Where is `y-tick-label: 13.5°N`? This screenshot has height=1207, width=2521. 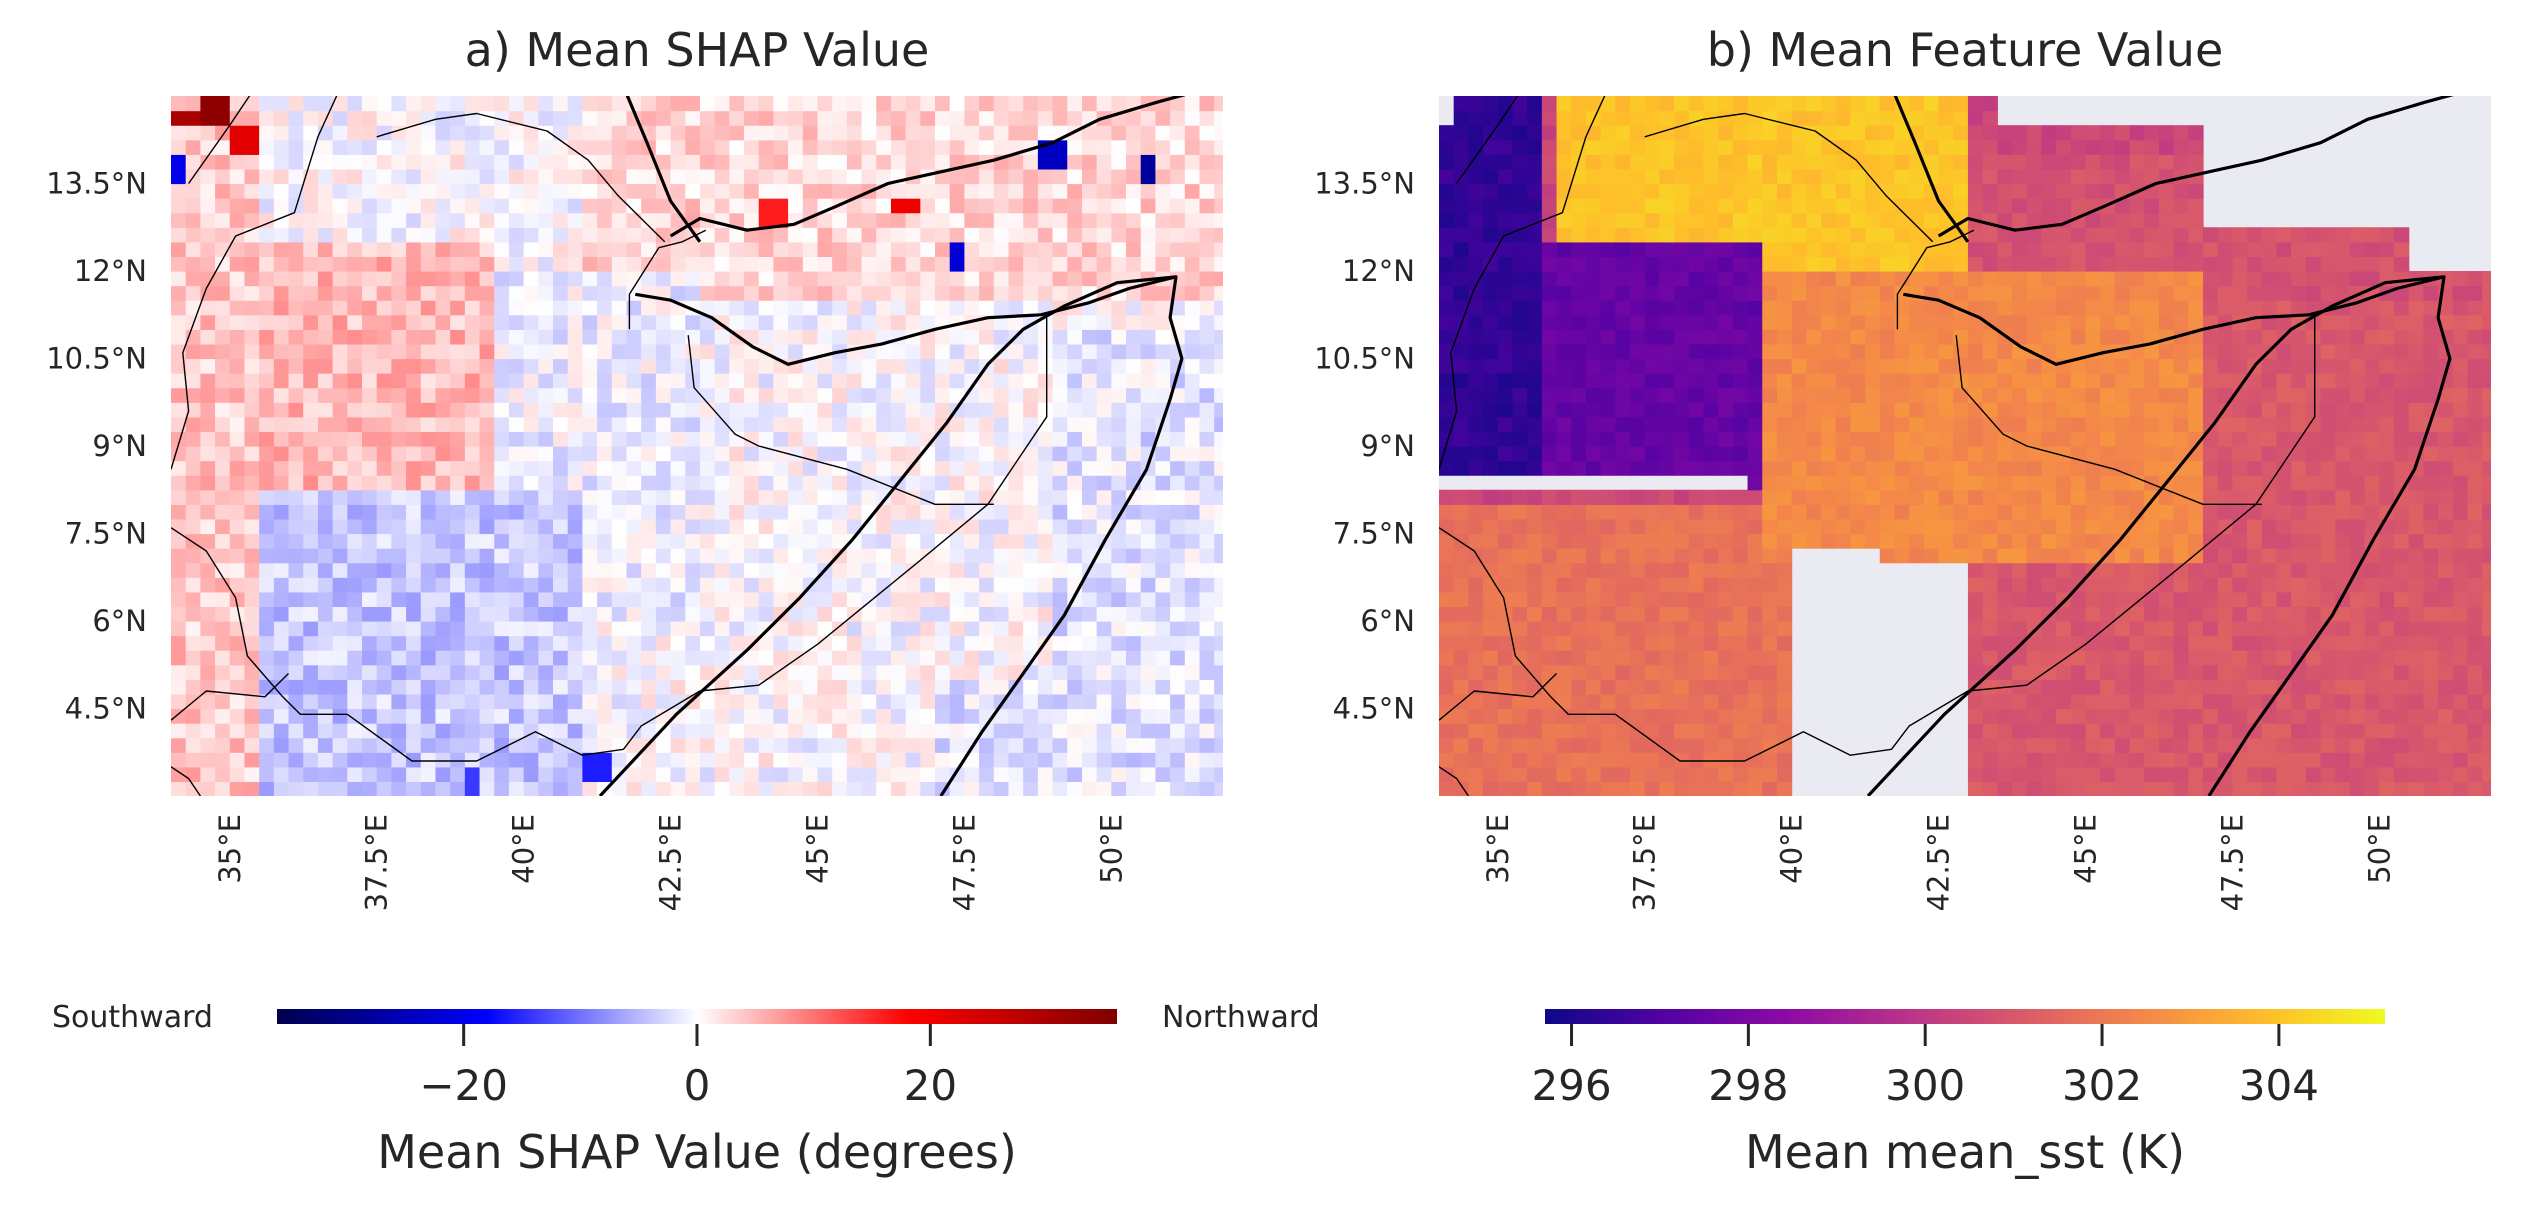 y-tick-label: 13.5°N is located at coordinates (96, 184).